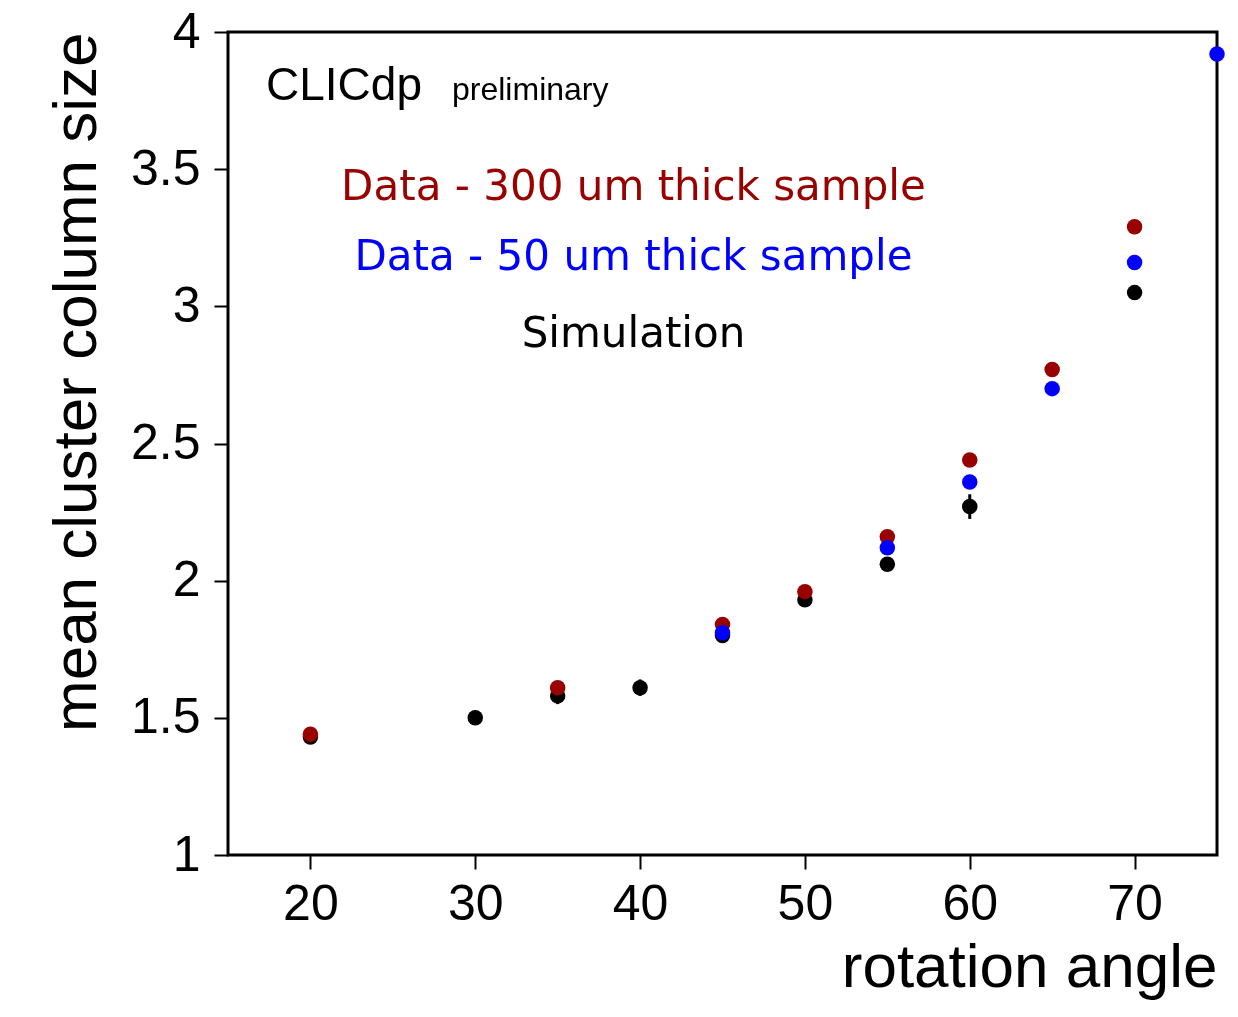 The height and width of the screenshot is (1017, 1238). Describe the element at coordinates (1029, 965) in the screenshot. I see `x-axis-title: rotation angle` at that location.